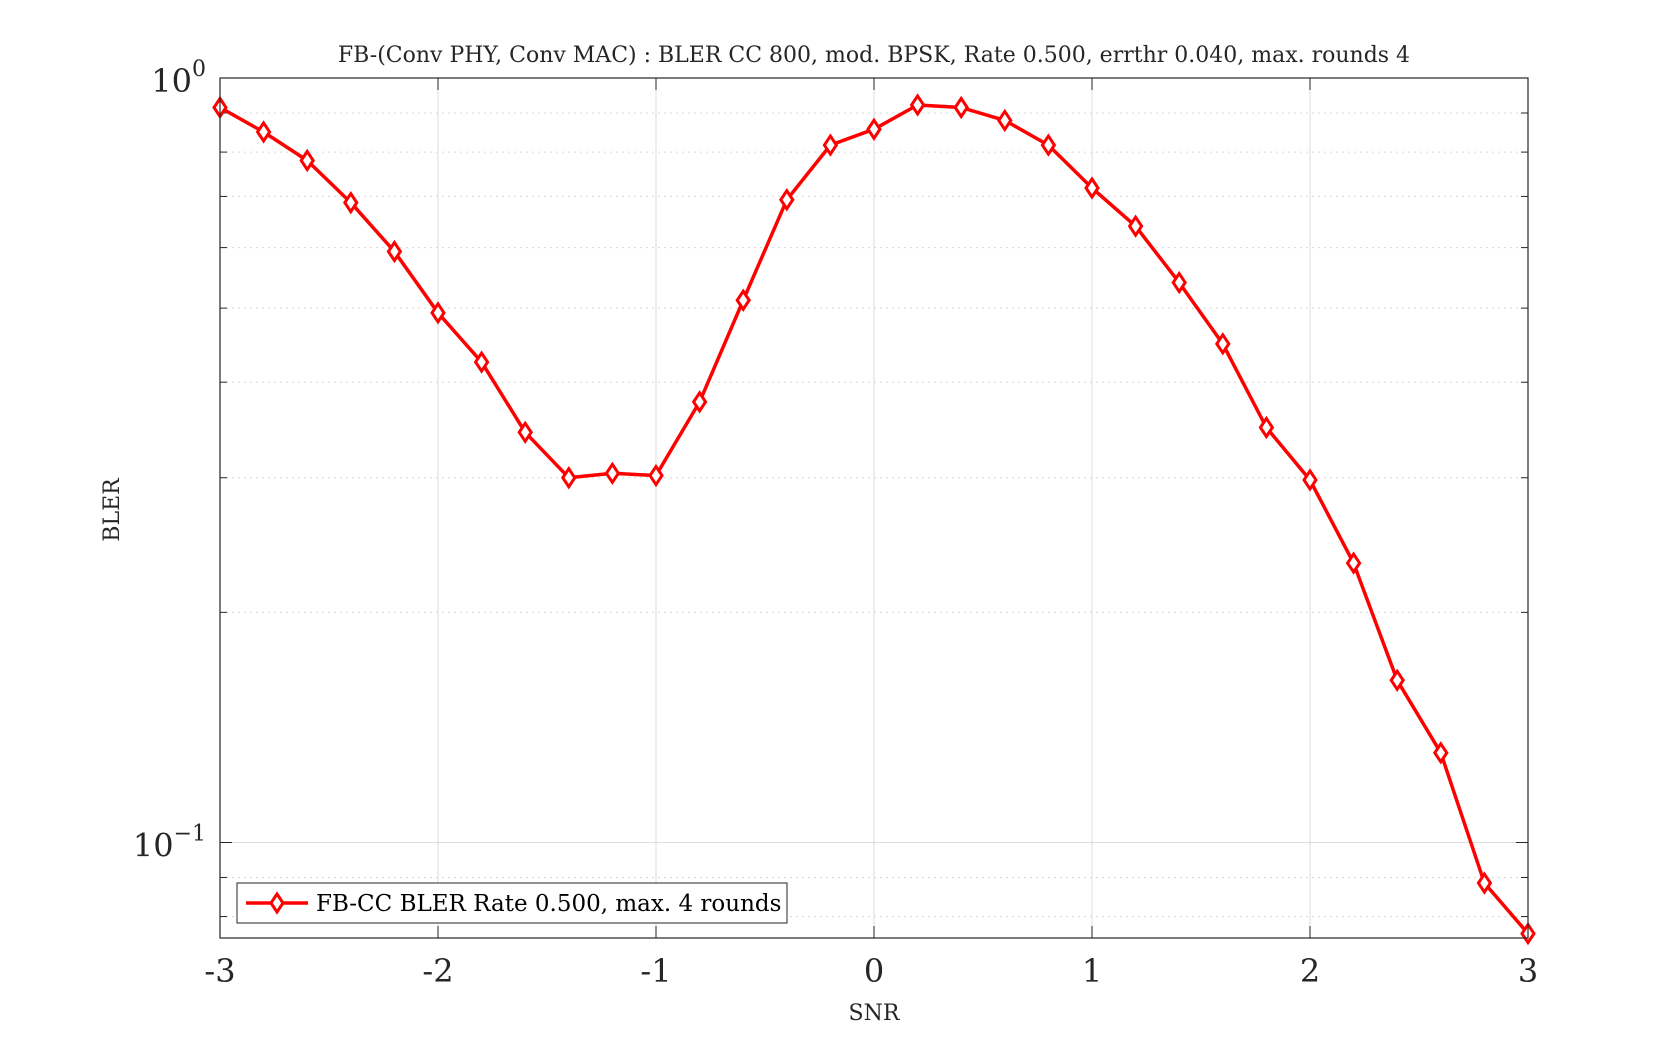 This screenshot has height=1042, width=1667. I want to click on x-tick-label: -1, so click(655, 971).